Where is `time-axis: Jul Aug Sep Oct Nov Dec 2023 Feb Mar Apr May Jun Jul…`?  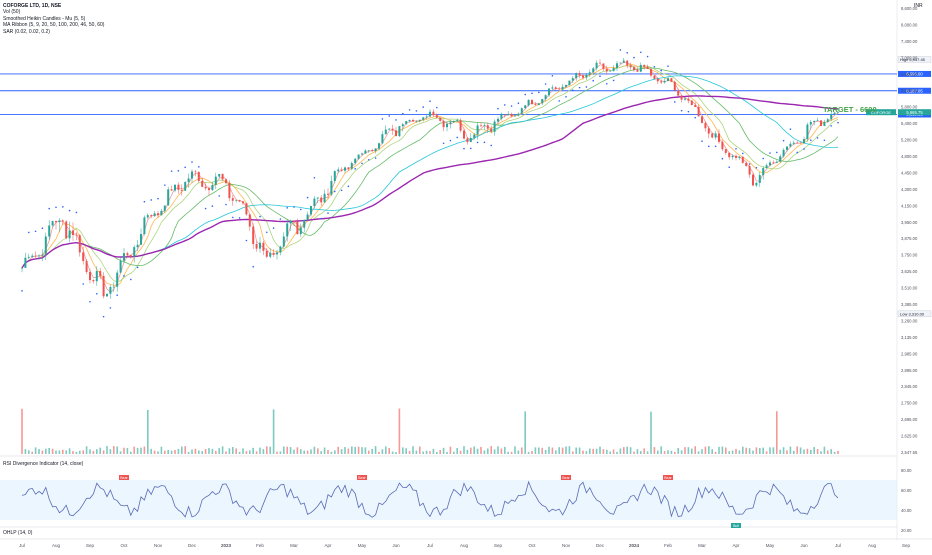 time-axis: Jul Aug Sep Oct Nov Dec 2023 Feb Mar Apr May Jun Jul… is located at coordinates (464, 545).